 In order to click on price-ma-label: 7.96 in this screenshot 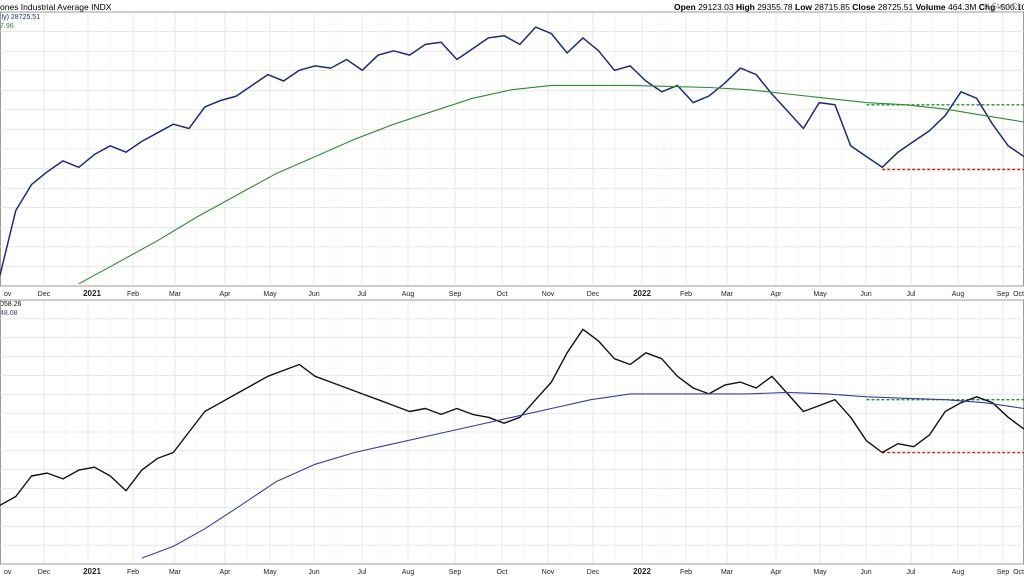, I will do `click(7, 26)`.